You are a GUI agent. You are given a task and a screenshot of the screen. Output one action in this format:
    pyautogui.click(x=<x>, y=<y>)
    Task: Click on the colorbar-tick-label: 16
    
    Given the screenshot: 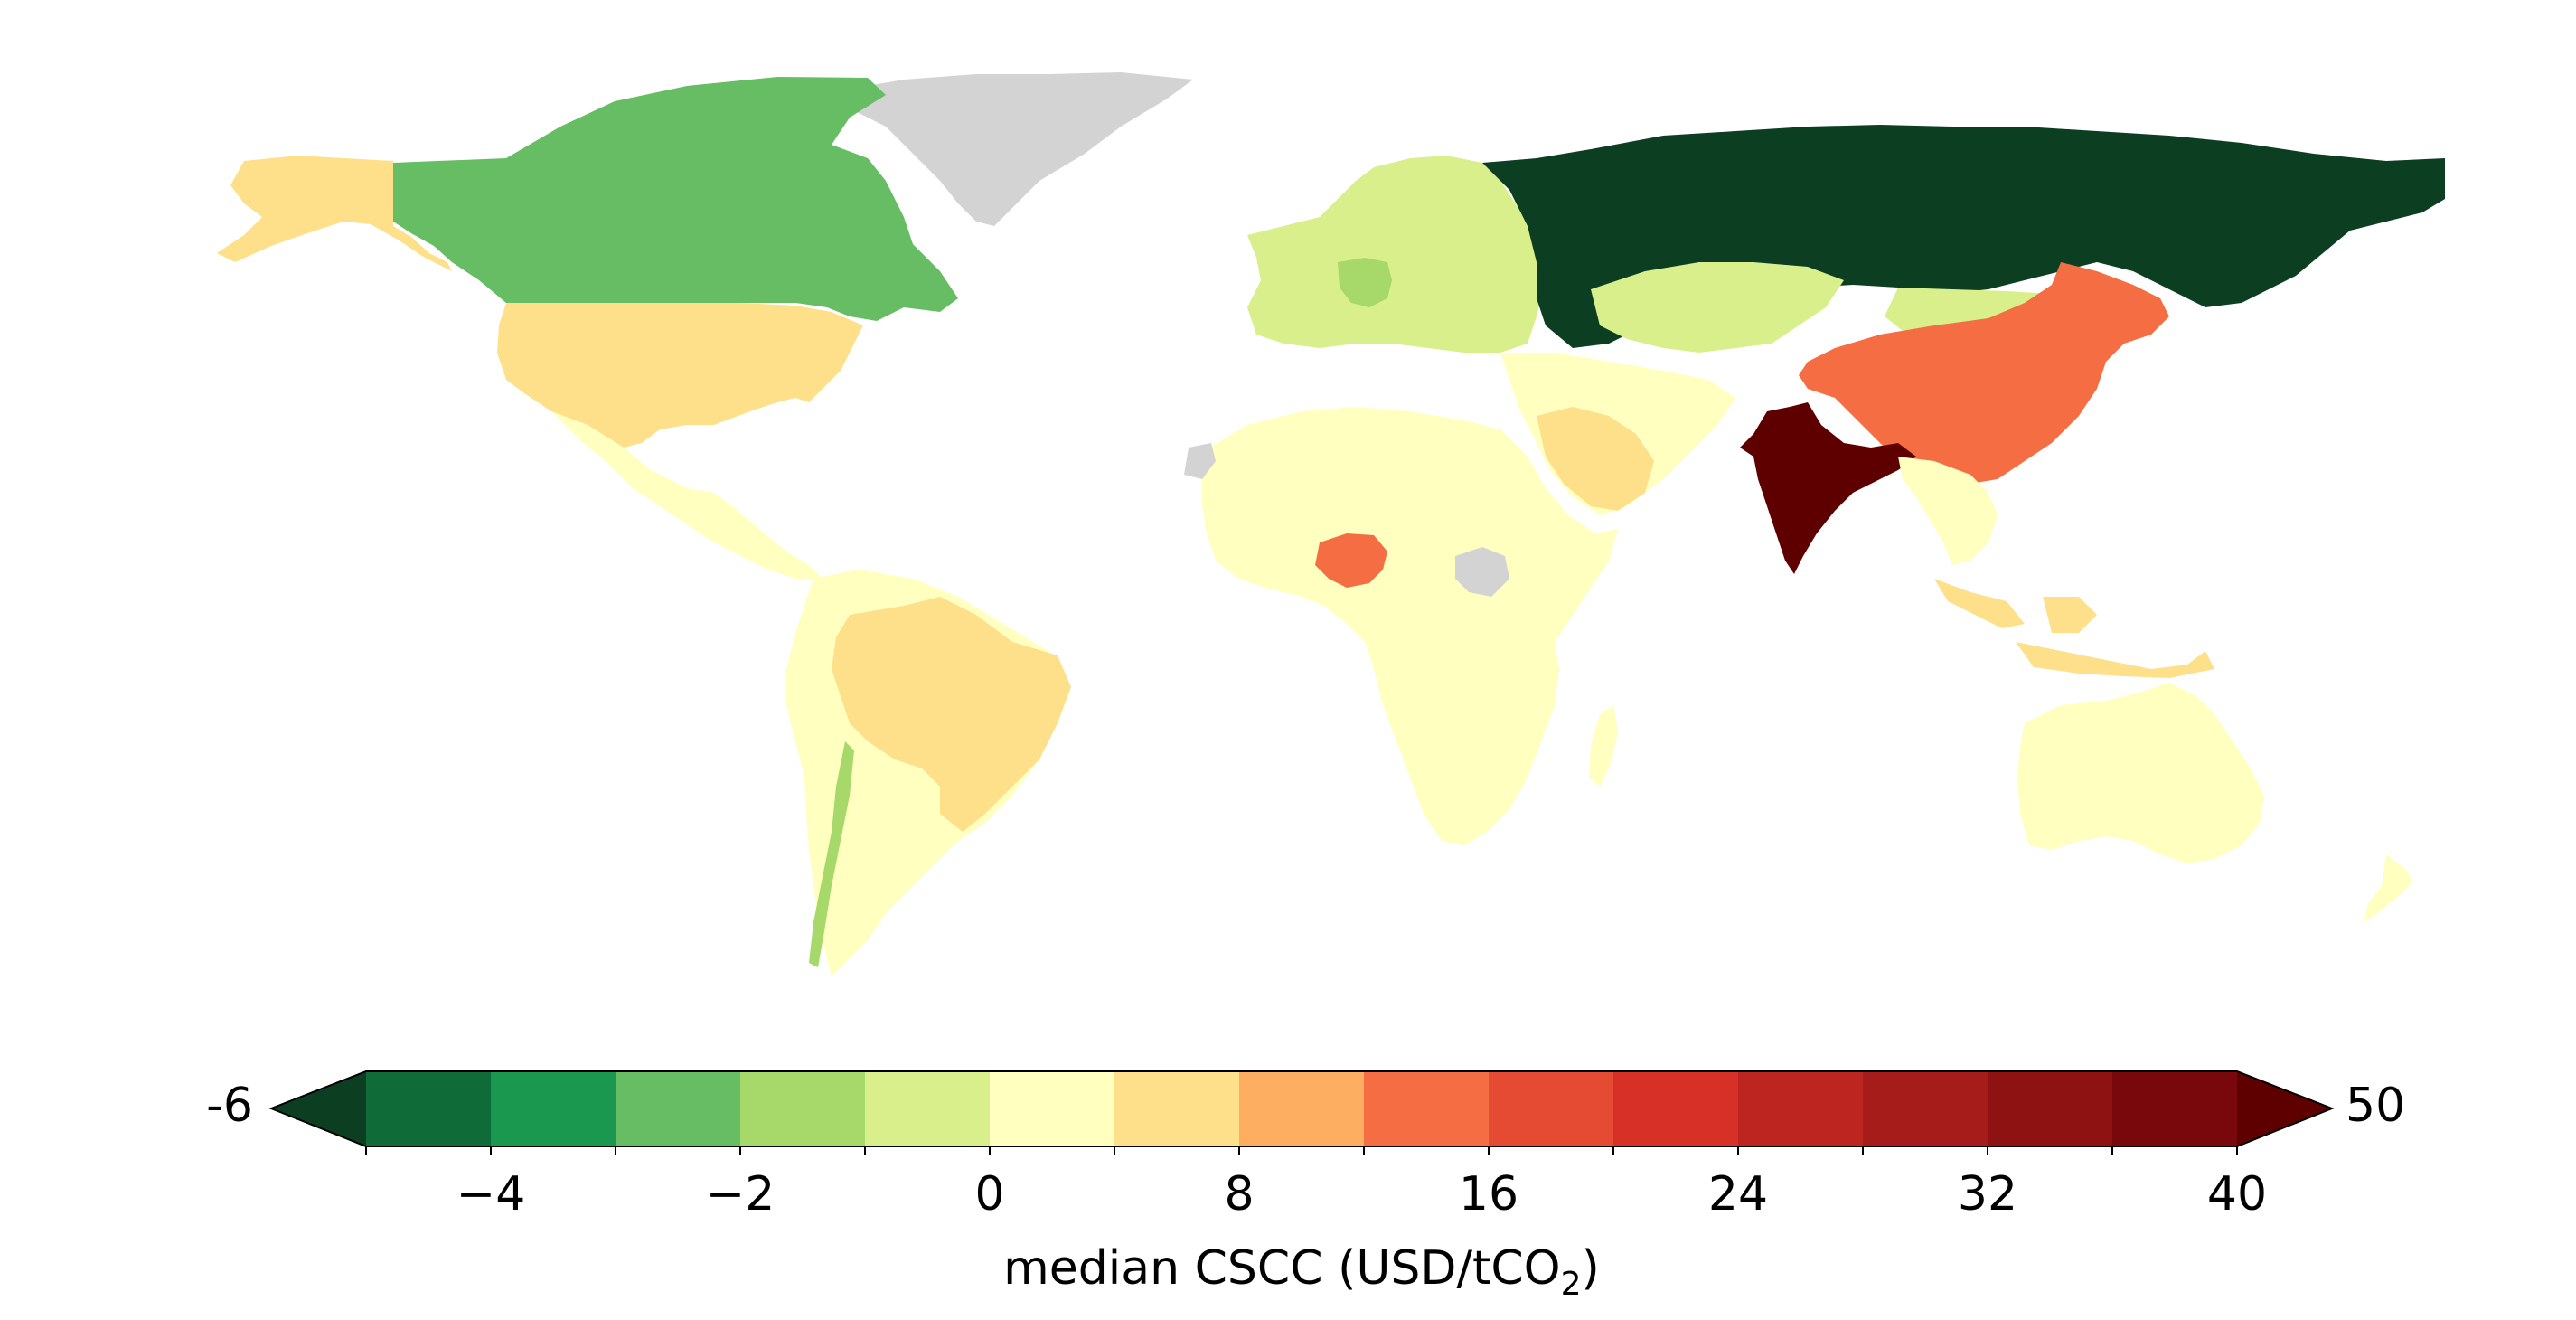 What is the action you would take?
    pyautogui.click(x=1489, y=1194)
    